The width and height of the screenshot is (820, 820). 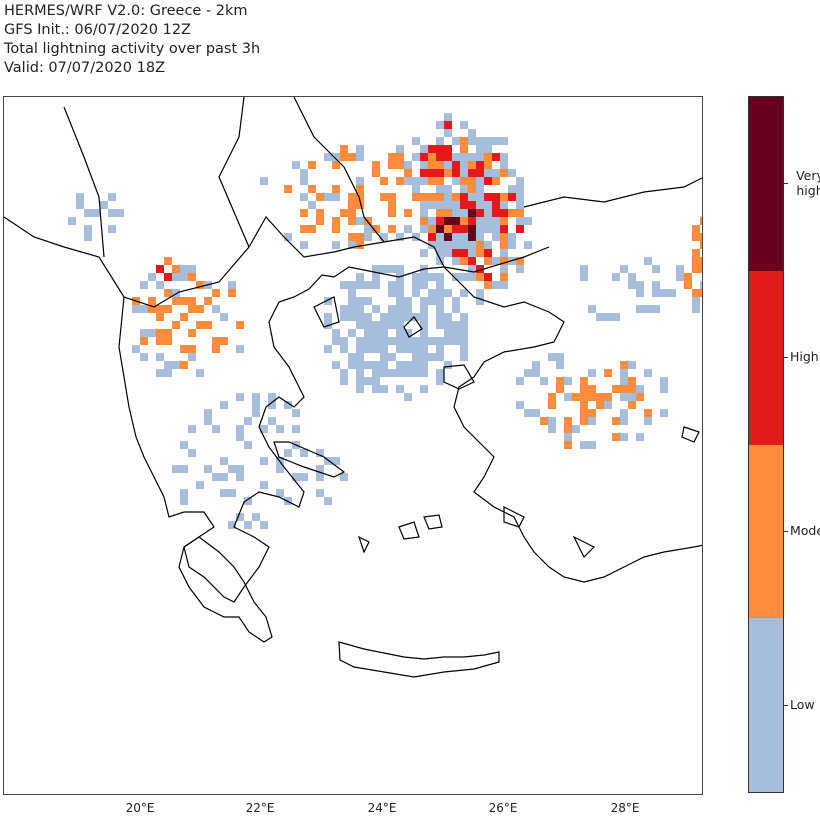 What do you see at coordinates (766, 531) in the screenshot?
I see `colorbar-moderate` at bounding box center [766, 531].